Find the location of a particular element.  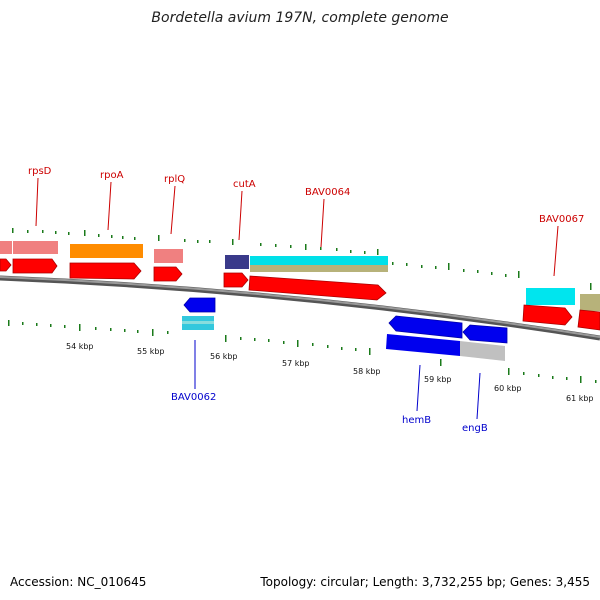

cds-arrow-rpsD is located at coordinates (35, 266).